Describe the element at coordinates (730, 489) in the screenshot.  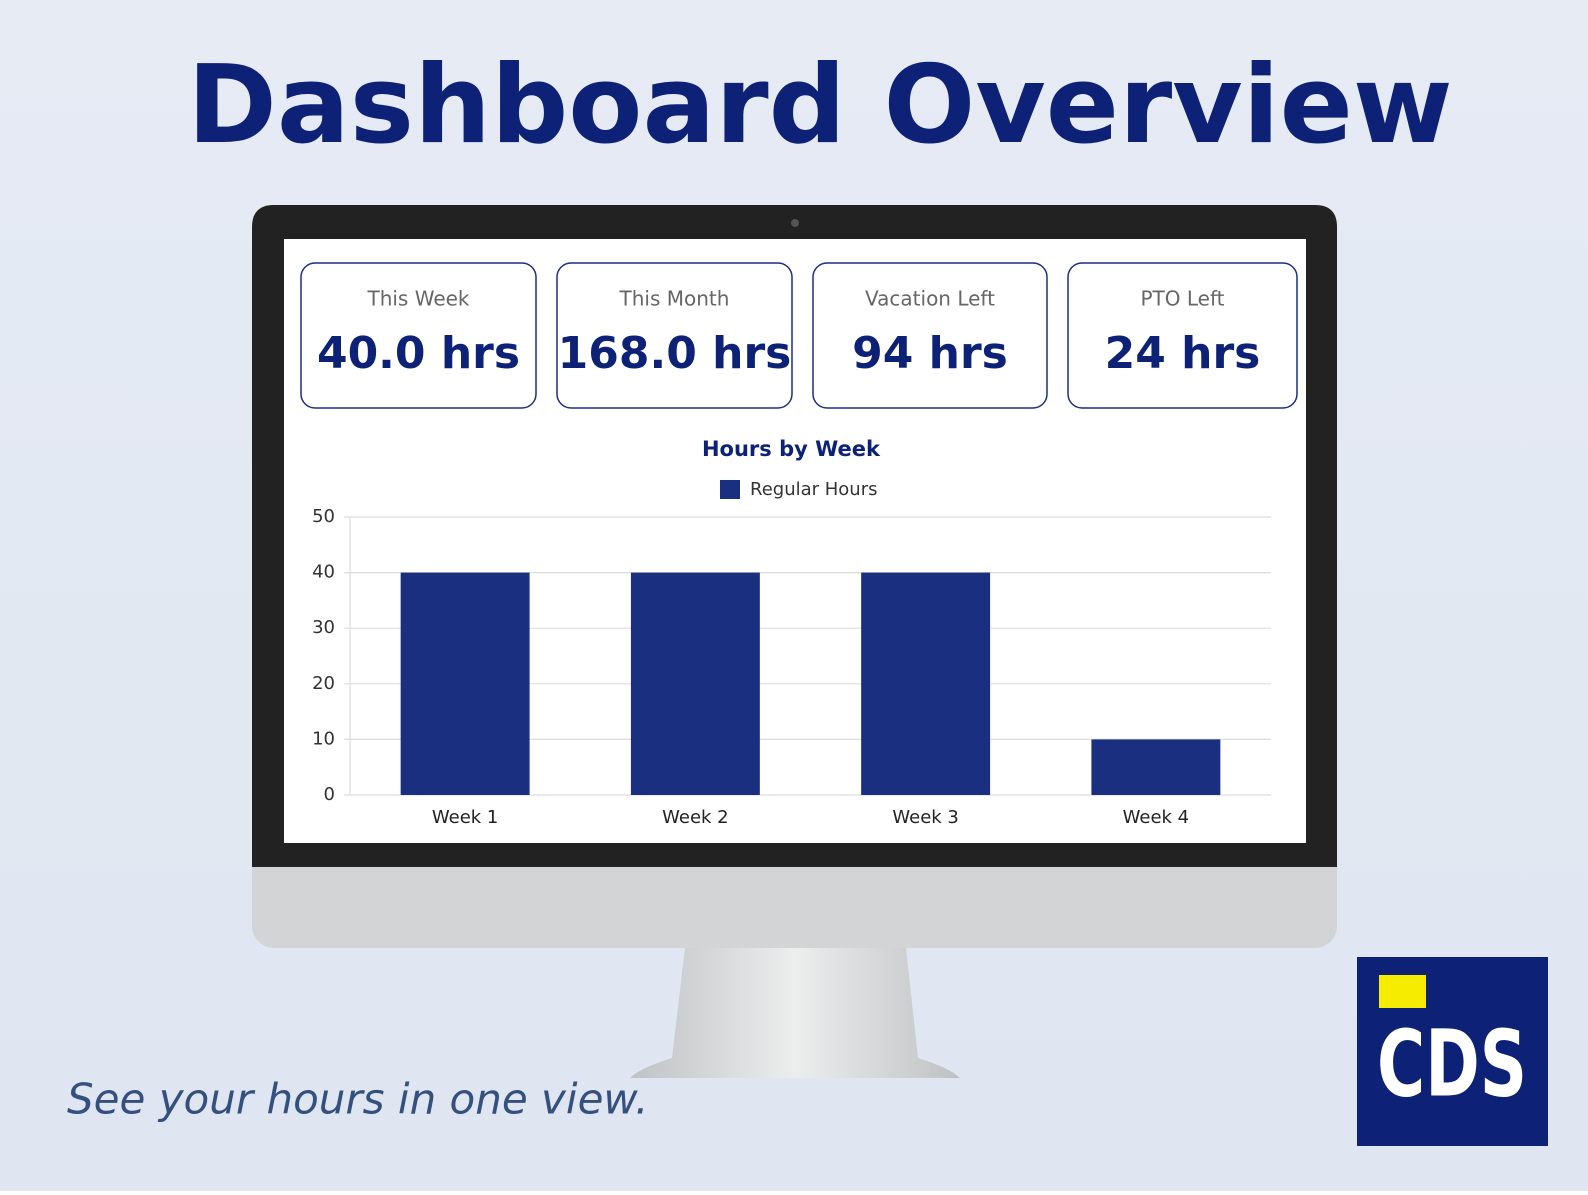
I see `legend-swatch` at that location.